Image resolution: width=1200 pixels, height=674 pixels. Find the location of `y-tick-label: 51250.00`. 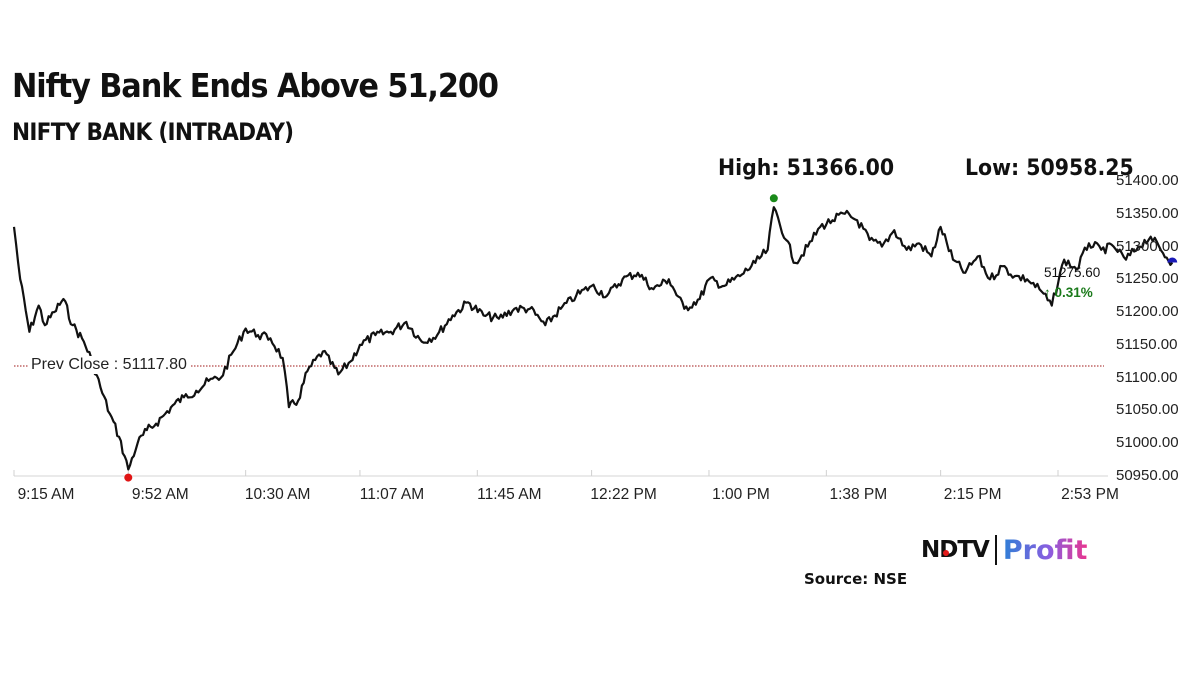

y-tick-label: 51250.00 is located at coordinates (1147, 279).